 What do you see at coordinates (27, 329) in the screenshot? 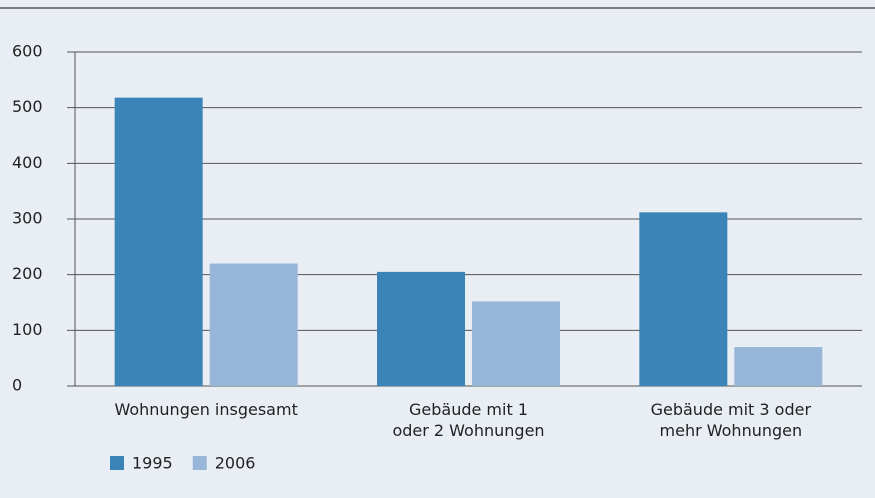
I see `y-tick-label: 100` at bounding box center [27, 329].